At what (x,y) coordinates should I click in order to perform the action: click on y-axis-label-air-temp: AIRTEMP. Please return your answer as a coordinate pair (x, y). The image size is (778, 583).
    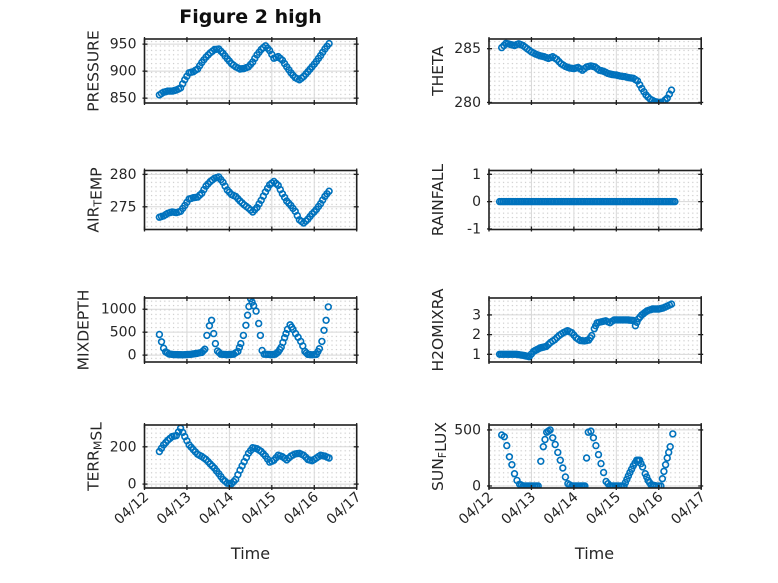
    Looking at the image, I should click on (95, 199).